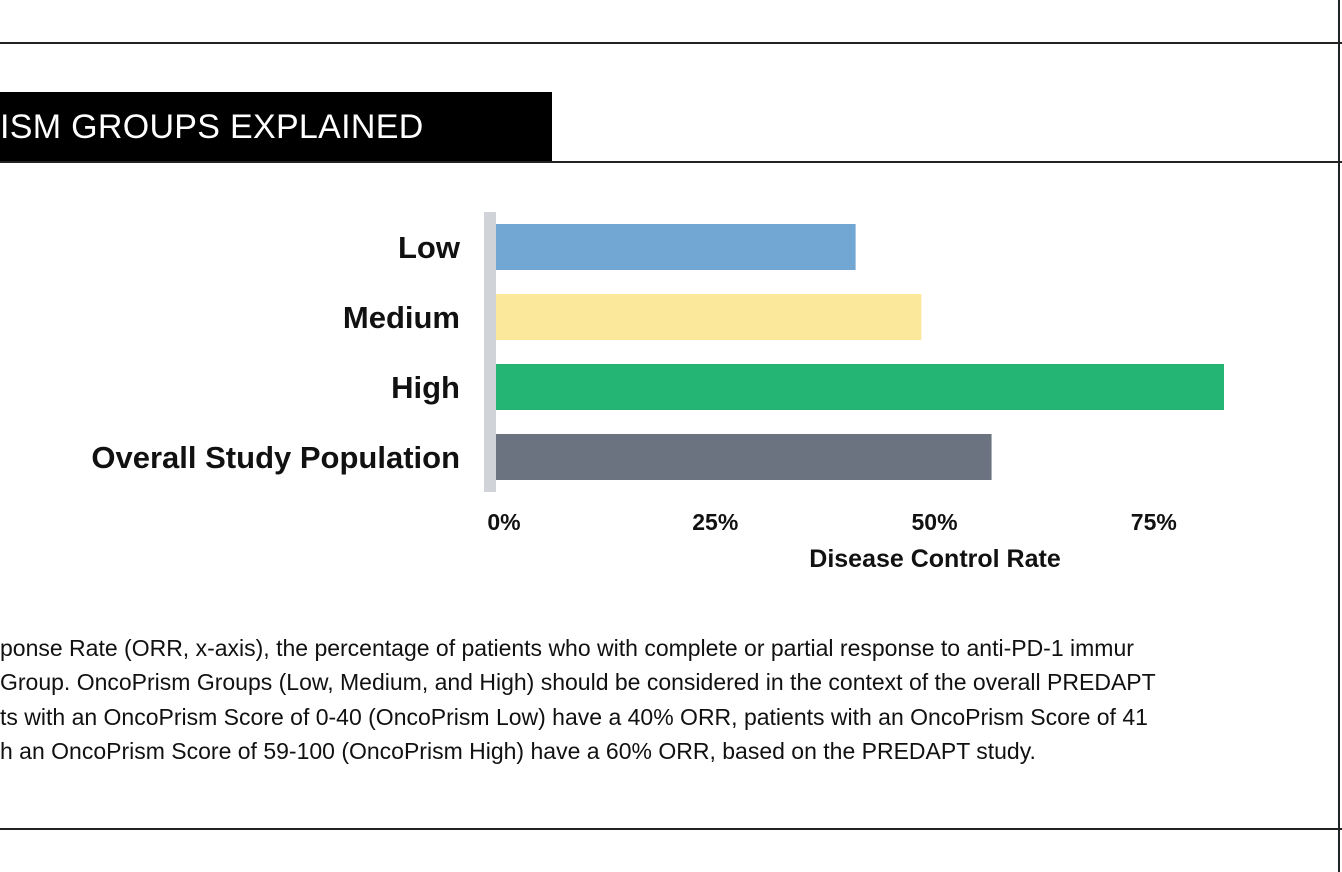  Describe the element at coordinates (429, 247) in the screenshot. I see `category-label: Low` at that location.